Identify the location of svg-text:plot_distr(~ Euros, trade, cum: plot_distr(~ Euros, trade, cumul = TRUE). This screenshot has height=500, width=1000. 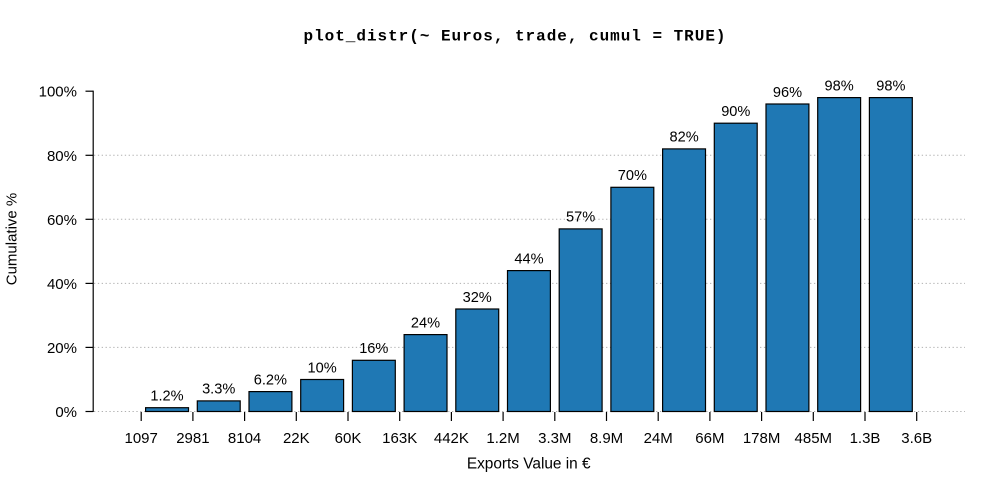
(515, 37).